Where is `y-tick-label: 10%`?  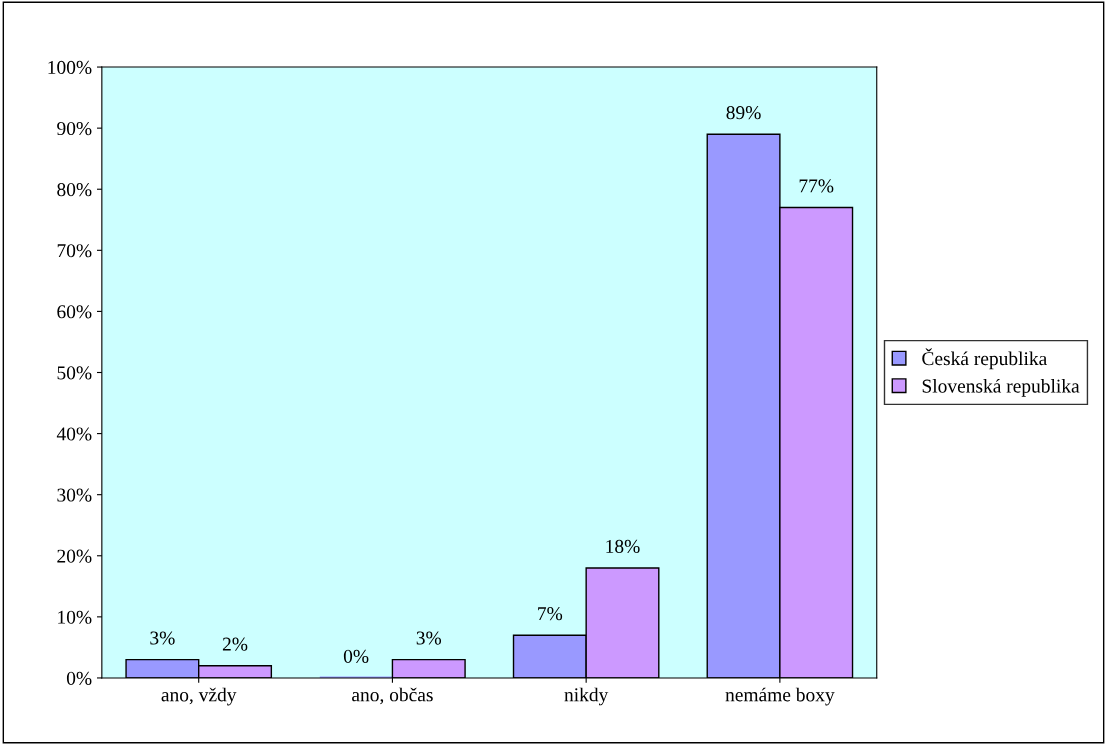 y-tick-label: 10% is located at coordinates (75, 617).